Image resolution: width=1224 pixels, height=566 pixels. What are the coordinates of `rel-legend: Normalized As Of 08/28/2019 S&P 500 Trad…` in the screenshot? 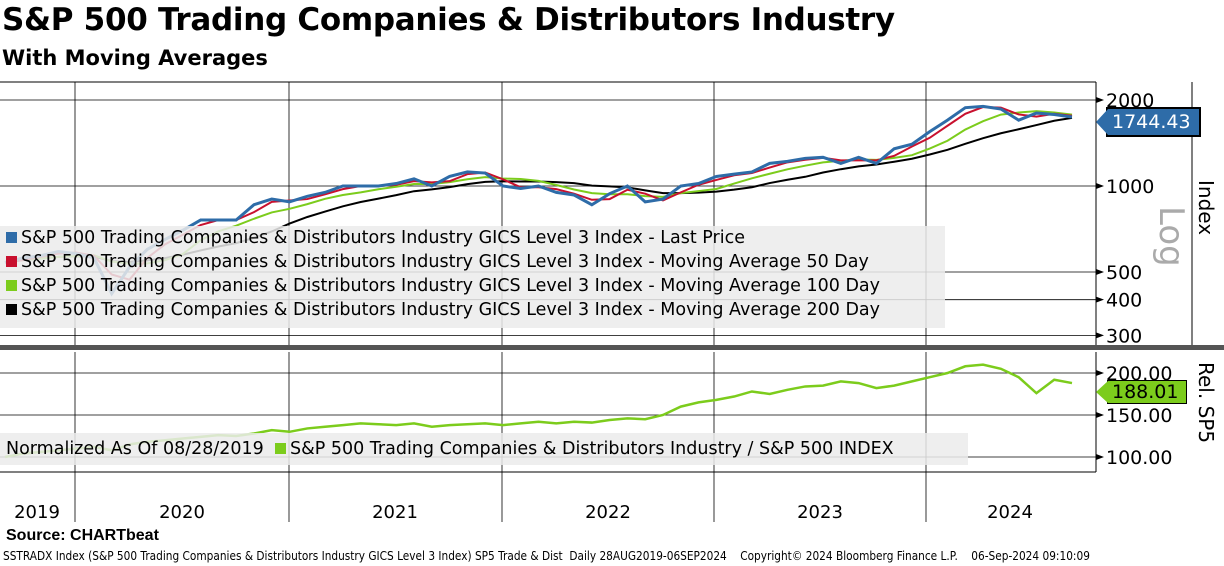 It's located at (484, 449).